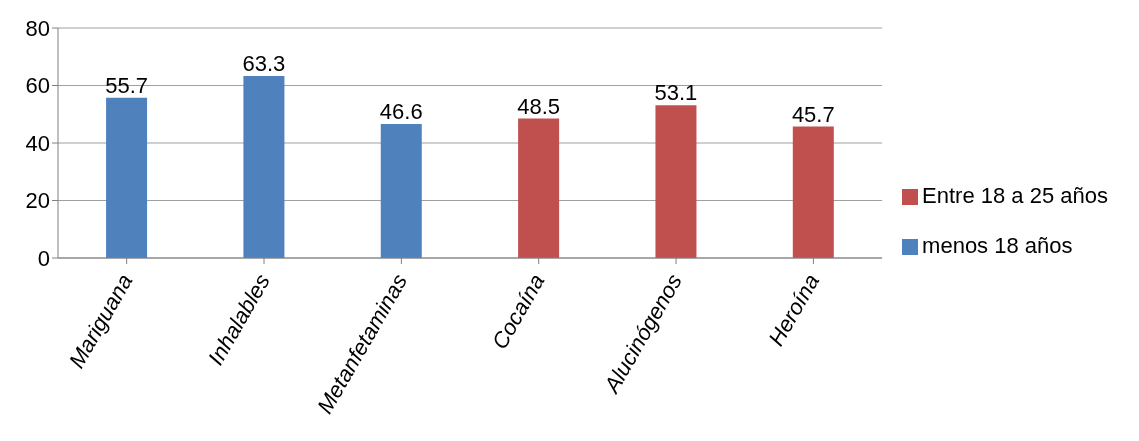  Describe the element at coordinates (43, 258) in the screenshot. I see `y-tick-label: 0` at that location.